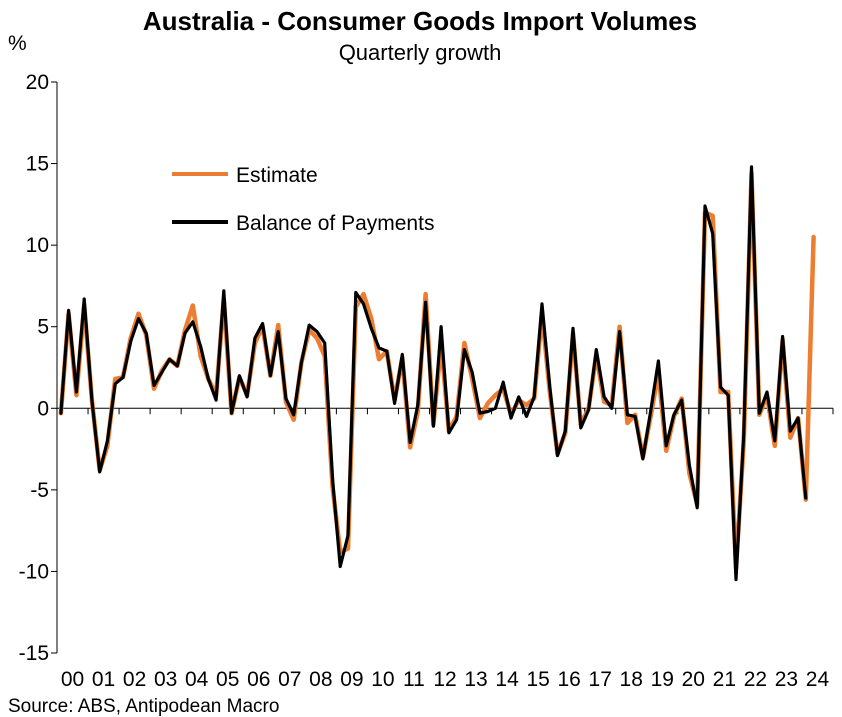 This screenshot has width=842, height=717. Describe the element at coordinates (444, 679) in the screenshot. I see `x-tick-label: 12` at that location.